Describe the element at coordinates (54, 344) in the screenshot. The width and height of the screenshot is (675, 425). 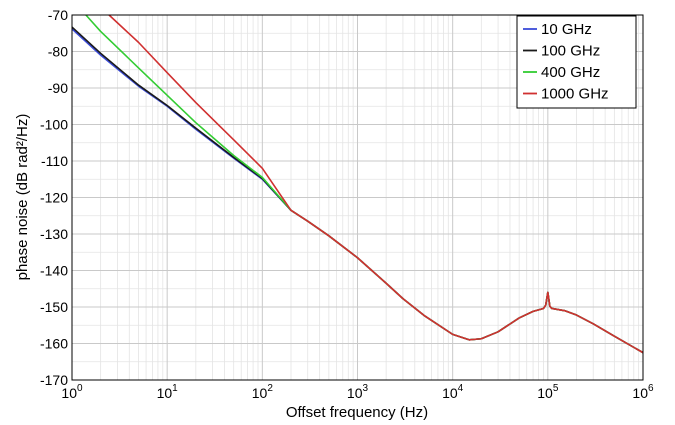
I see `y-tick-label: -160` at that location.